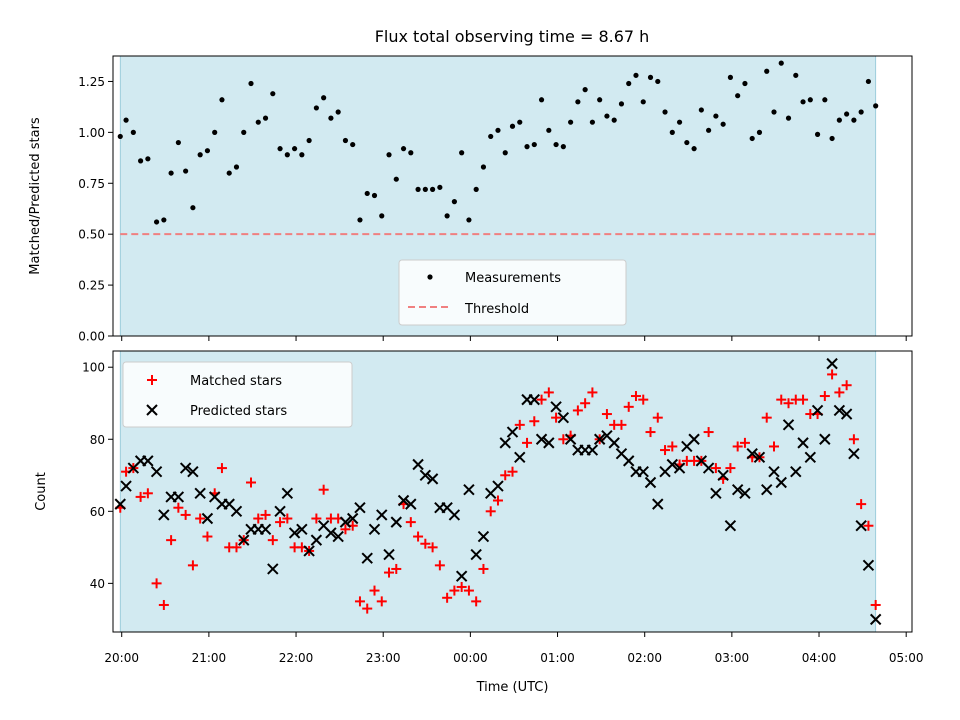  What do you see at coordinates (91, 235) in the screenshot?
I see `ratio-y-tick-label: 0.50` at bounding box center [91, 235].